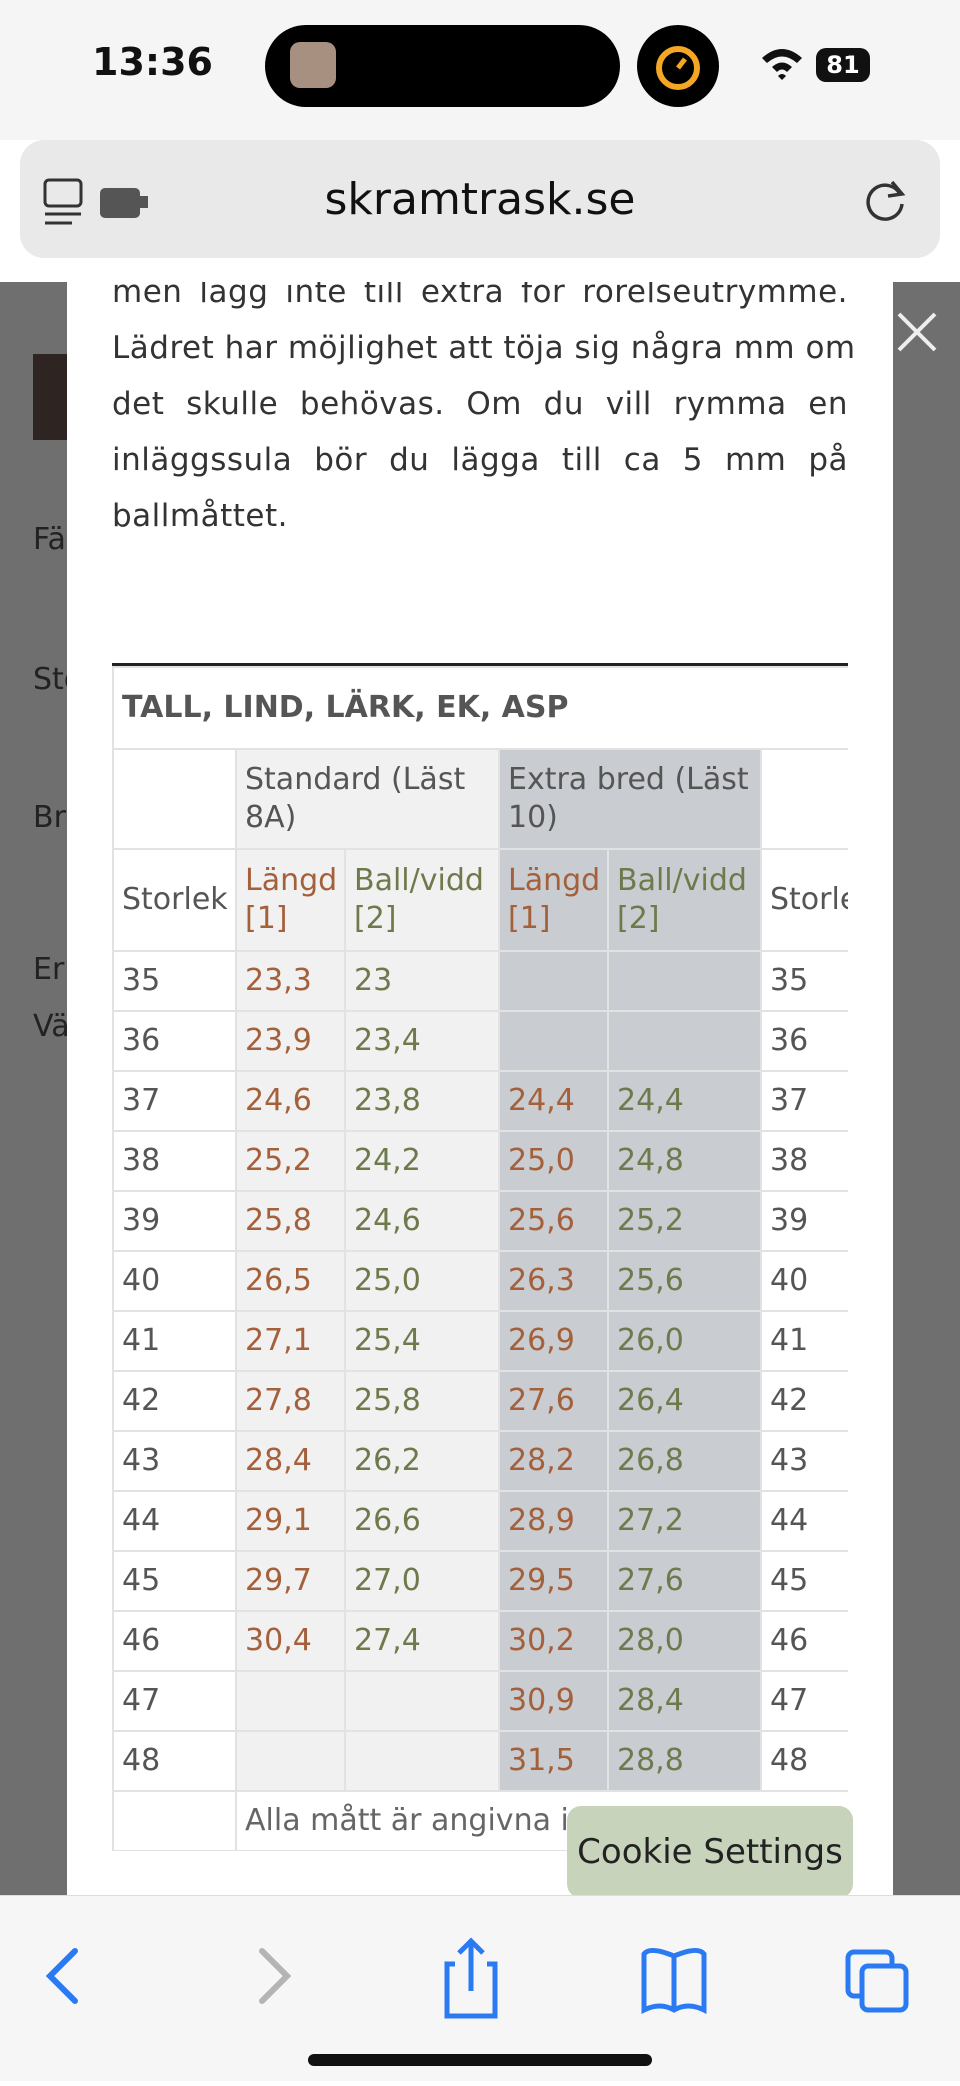 Image resolution: width=960 pixels, height=2086 pixels. What do you see at coordinates (684, 1521) in the screenshot?
I see `size-cell: 27,2` at bounding box center [684, 1521].